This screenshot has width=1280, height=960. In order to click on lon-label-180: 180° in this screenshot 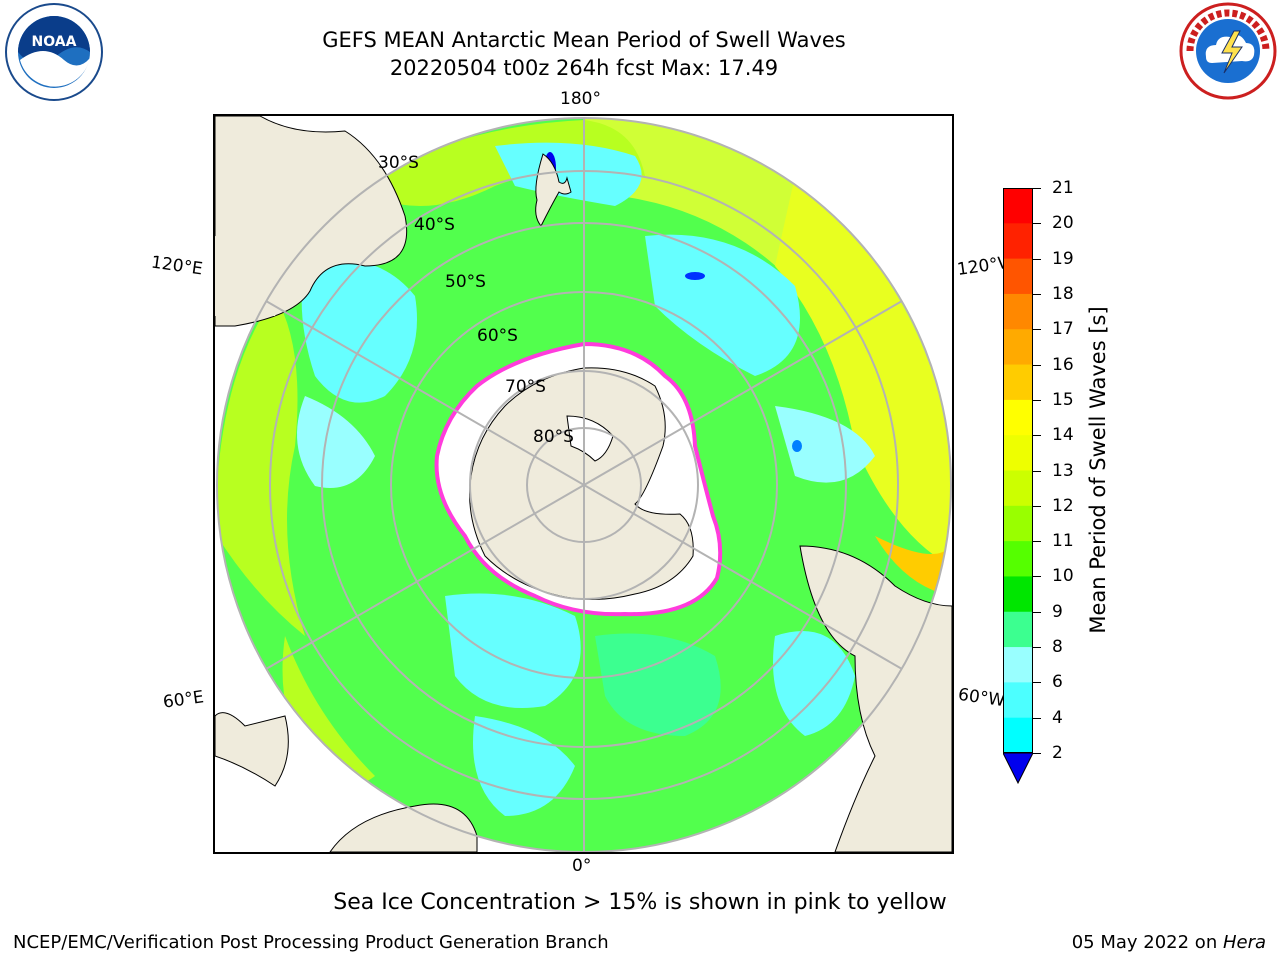, I will do `click(580, 99)`.